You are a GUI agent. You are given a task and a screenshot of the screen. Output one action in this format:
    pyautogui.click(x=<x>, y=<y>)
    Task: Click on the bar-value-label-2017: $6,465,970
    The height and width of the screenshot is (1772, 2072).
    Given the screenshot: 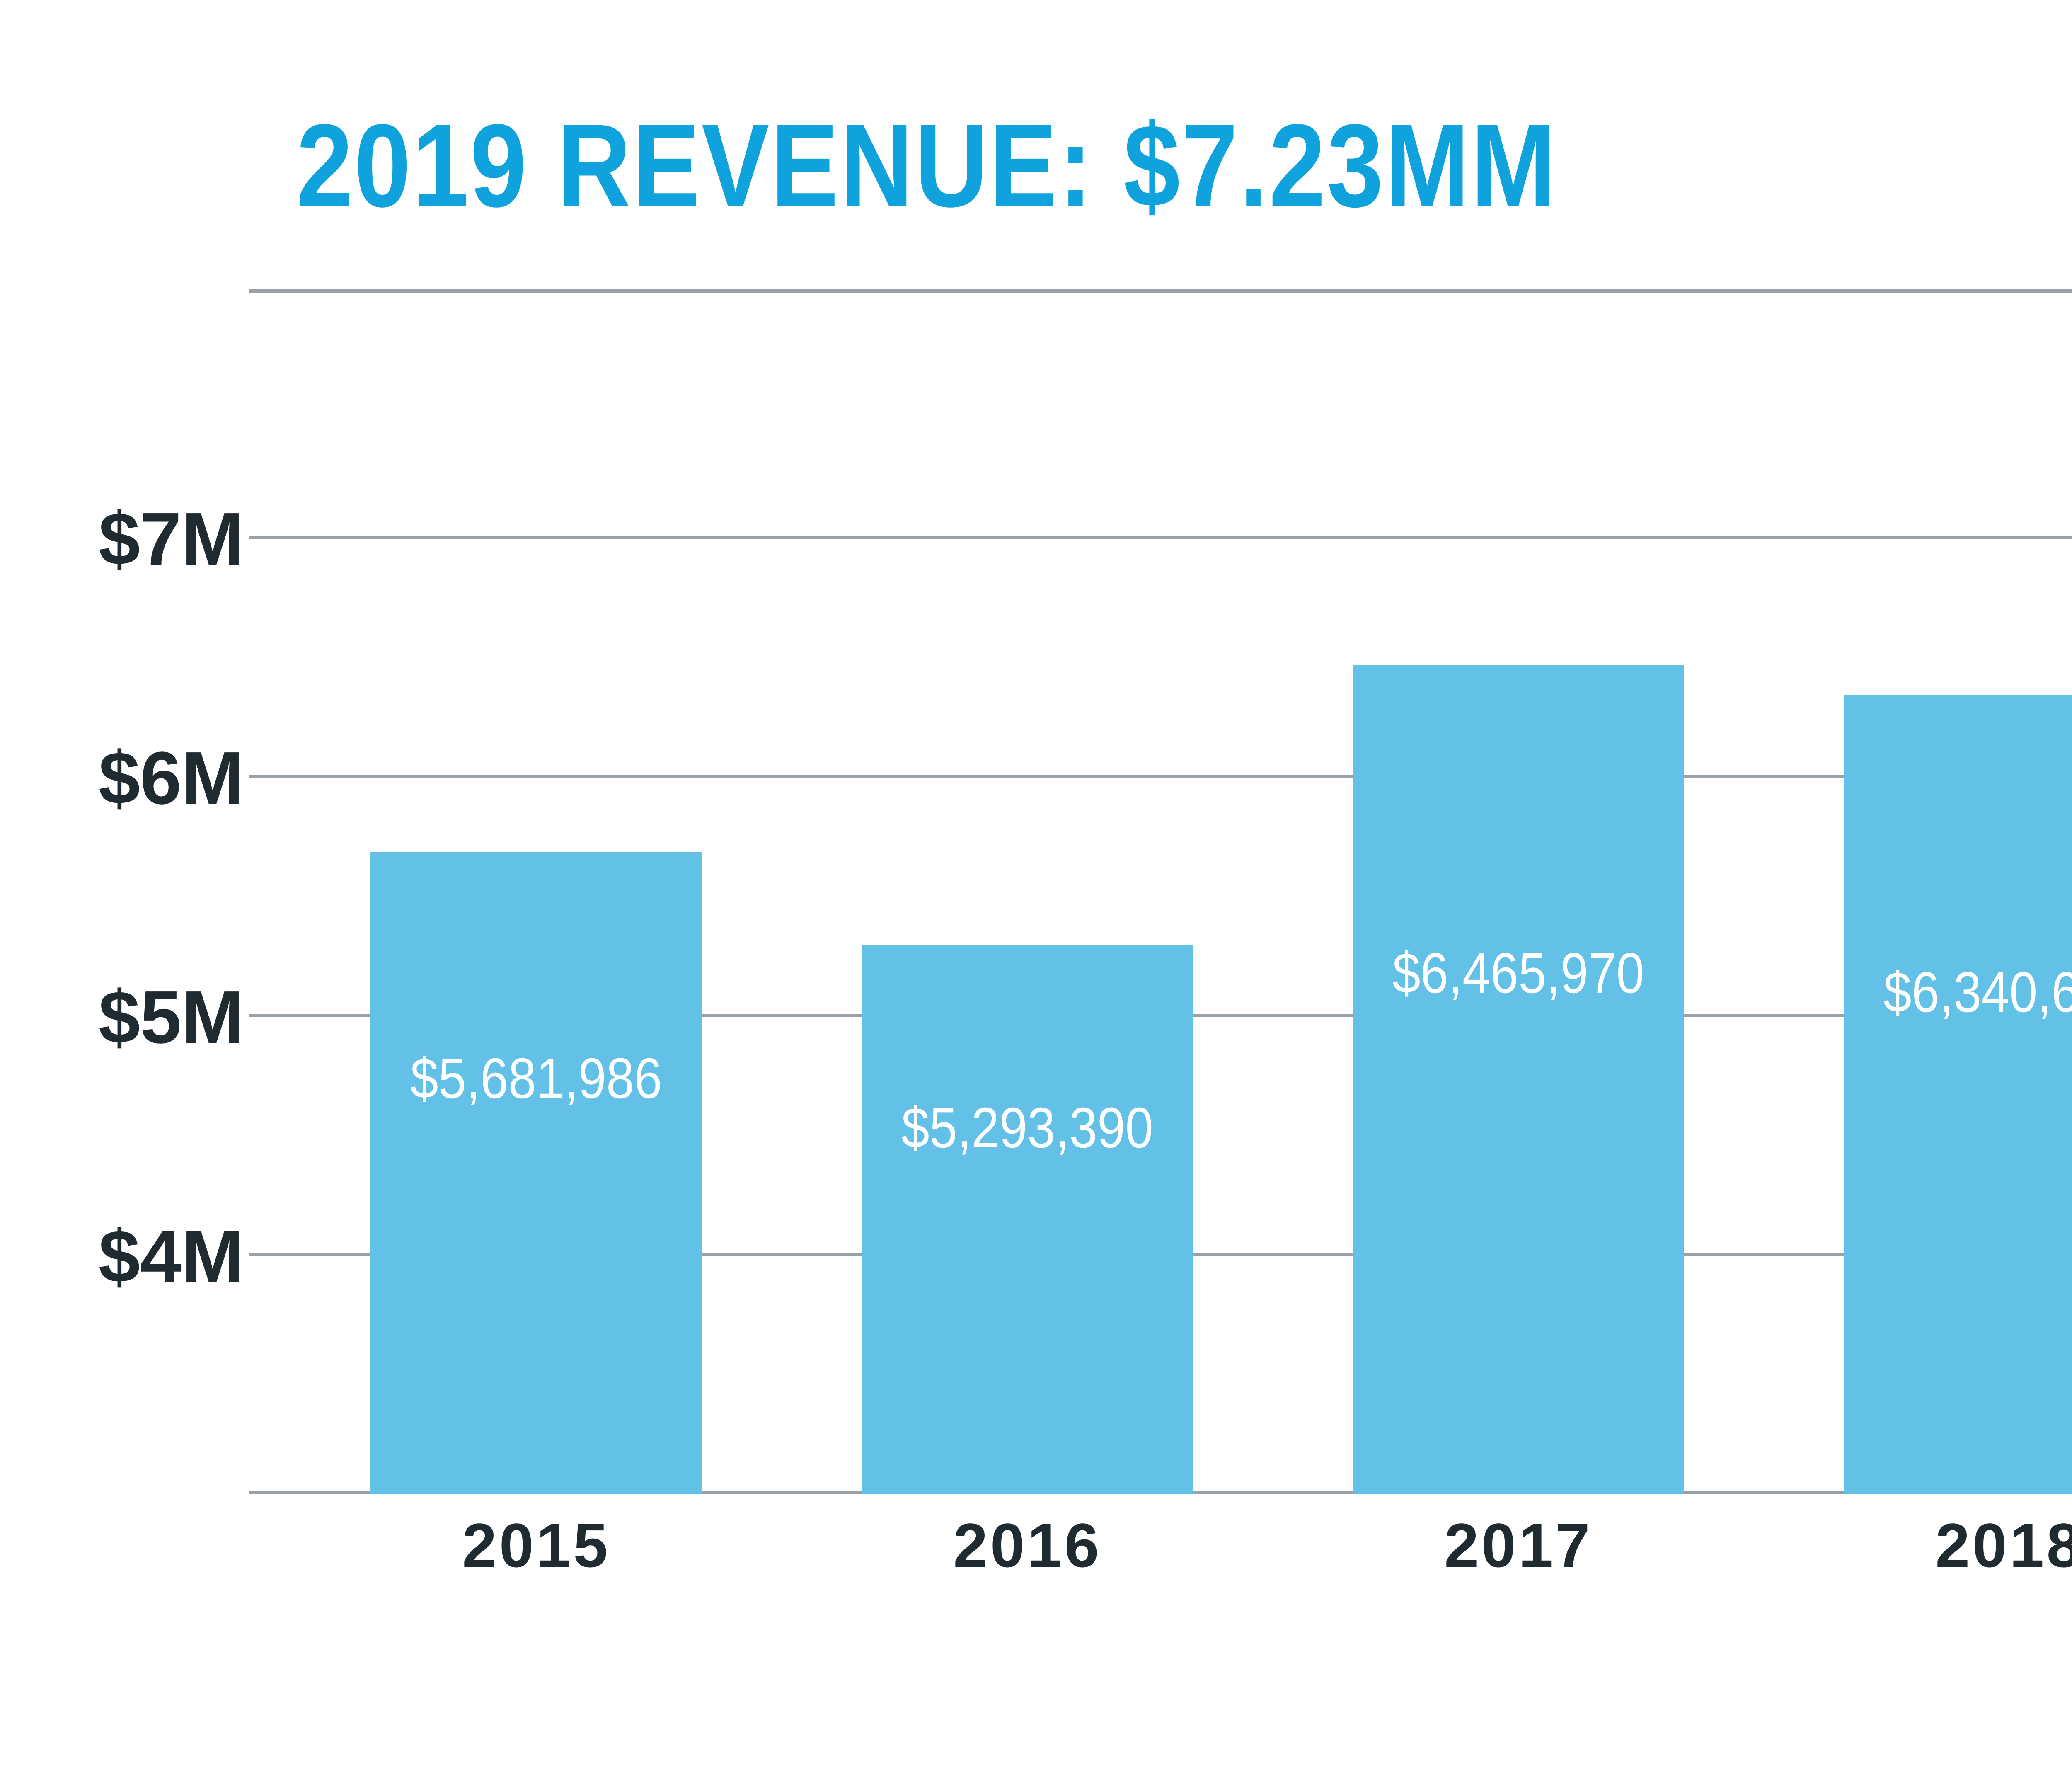 What is the action you would take?
    pyautogui.click(x=1518, y=973)
    